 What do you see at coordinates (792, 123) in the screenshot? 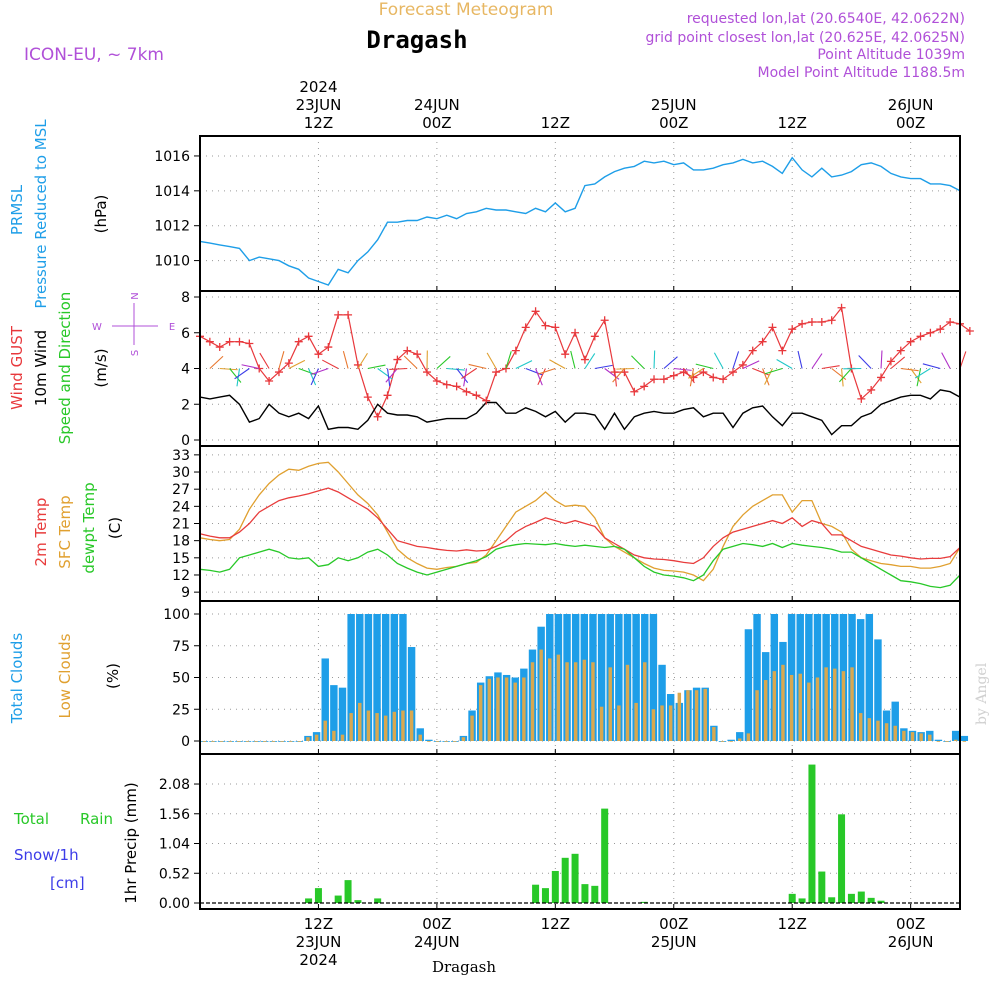
I see `top-time-label: 12Z` at bounding box center [792, 123].